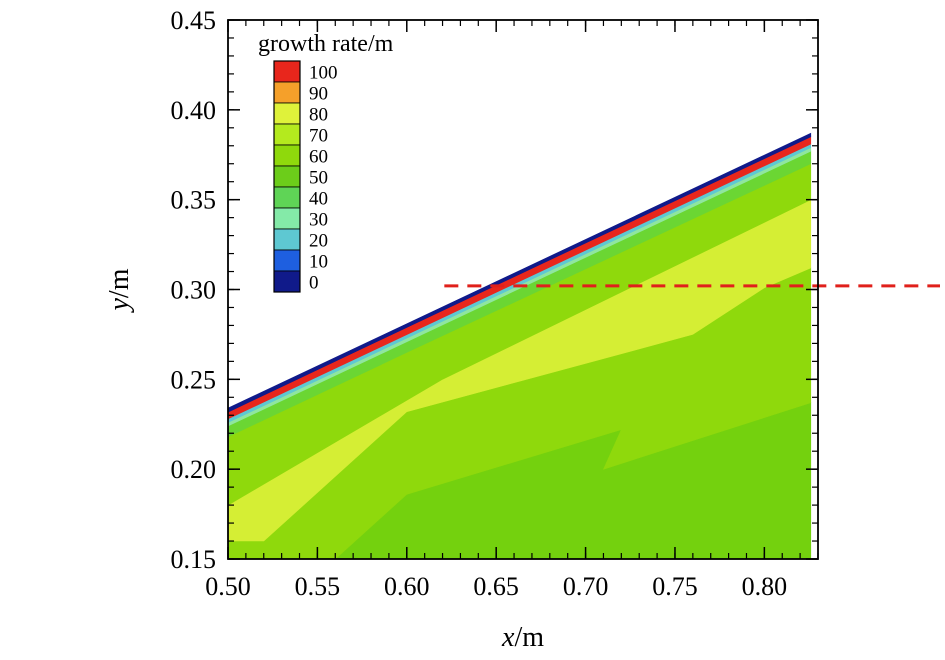 This screenshot has width=945, height=660. What do you see at coordinates (318, 136) in the screenshot?
I see `legend-label: 70` at bounding box center [318, 136].